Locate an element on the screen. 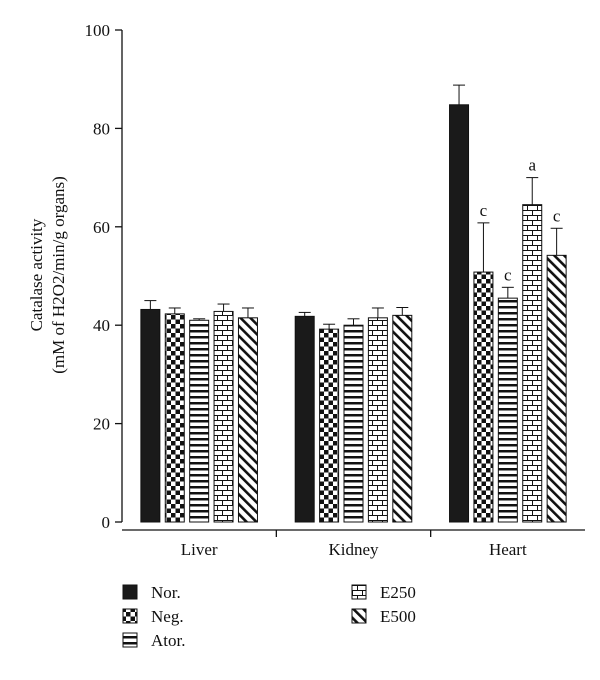 The image size is (600, 680). legend-label: Neg. is located at coordinates (167, 616).